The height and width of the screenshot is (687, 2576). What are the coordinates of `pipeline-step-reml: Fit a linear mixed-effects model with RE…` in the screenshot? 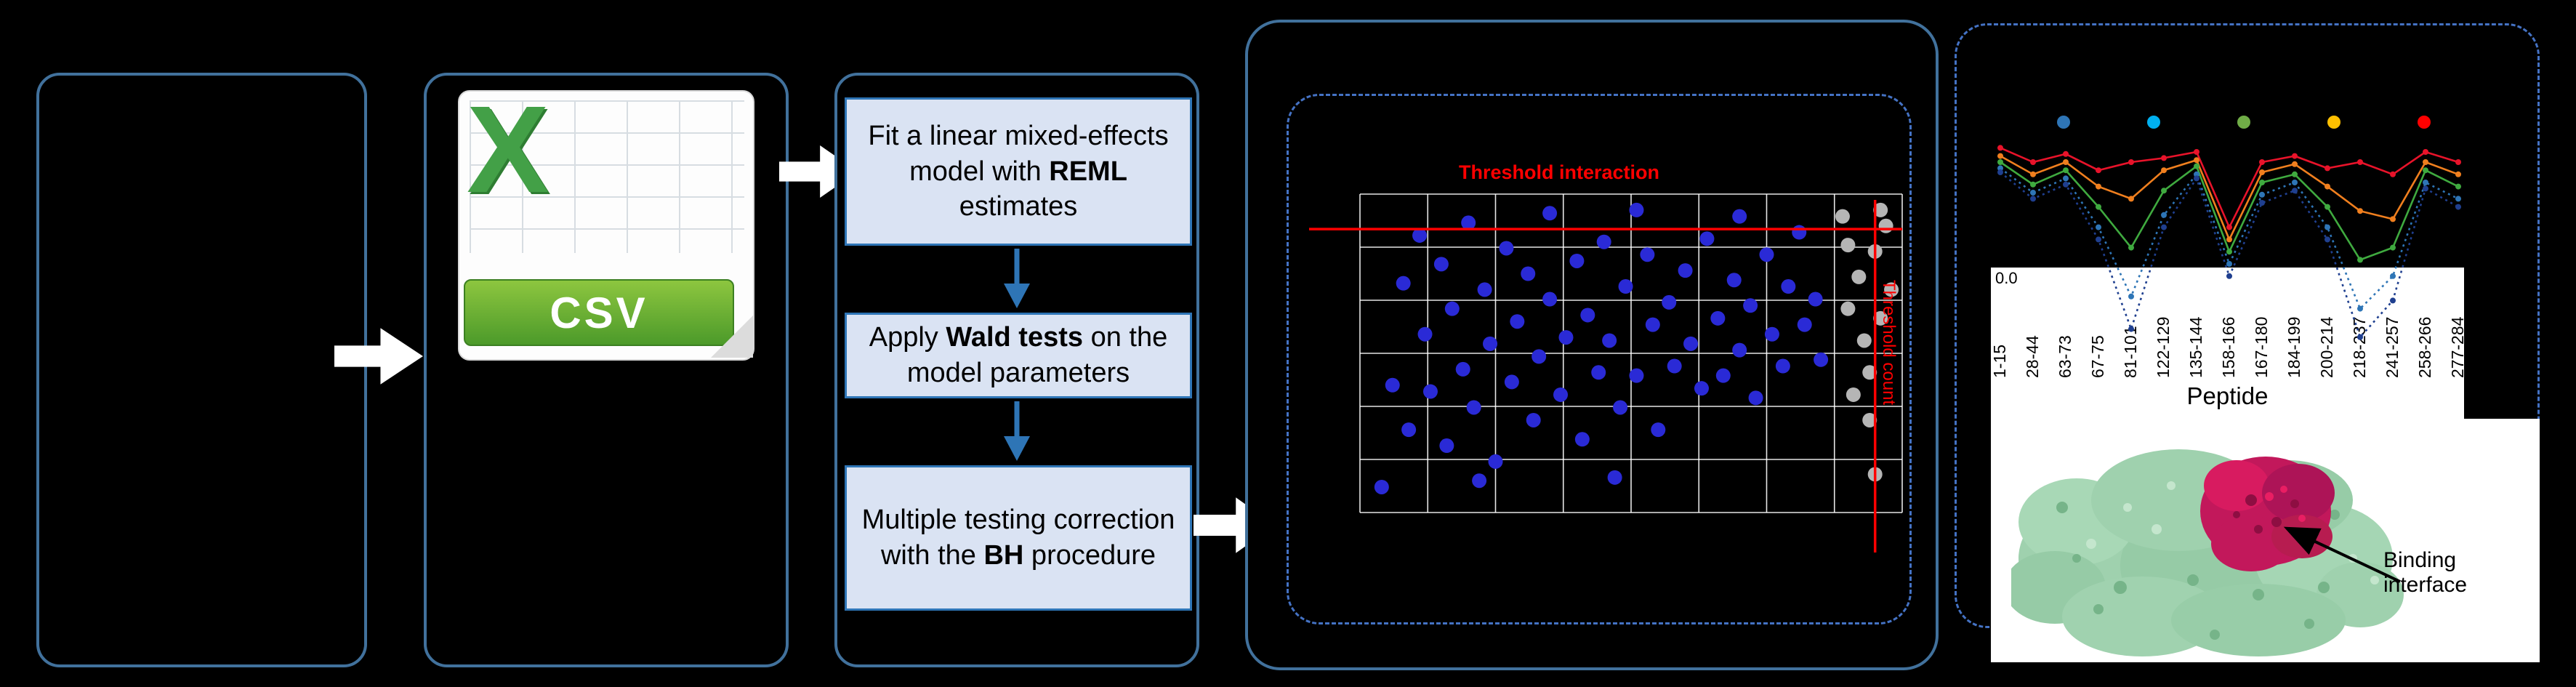 It's located at (1018, 171).